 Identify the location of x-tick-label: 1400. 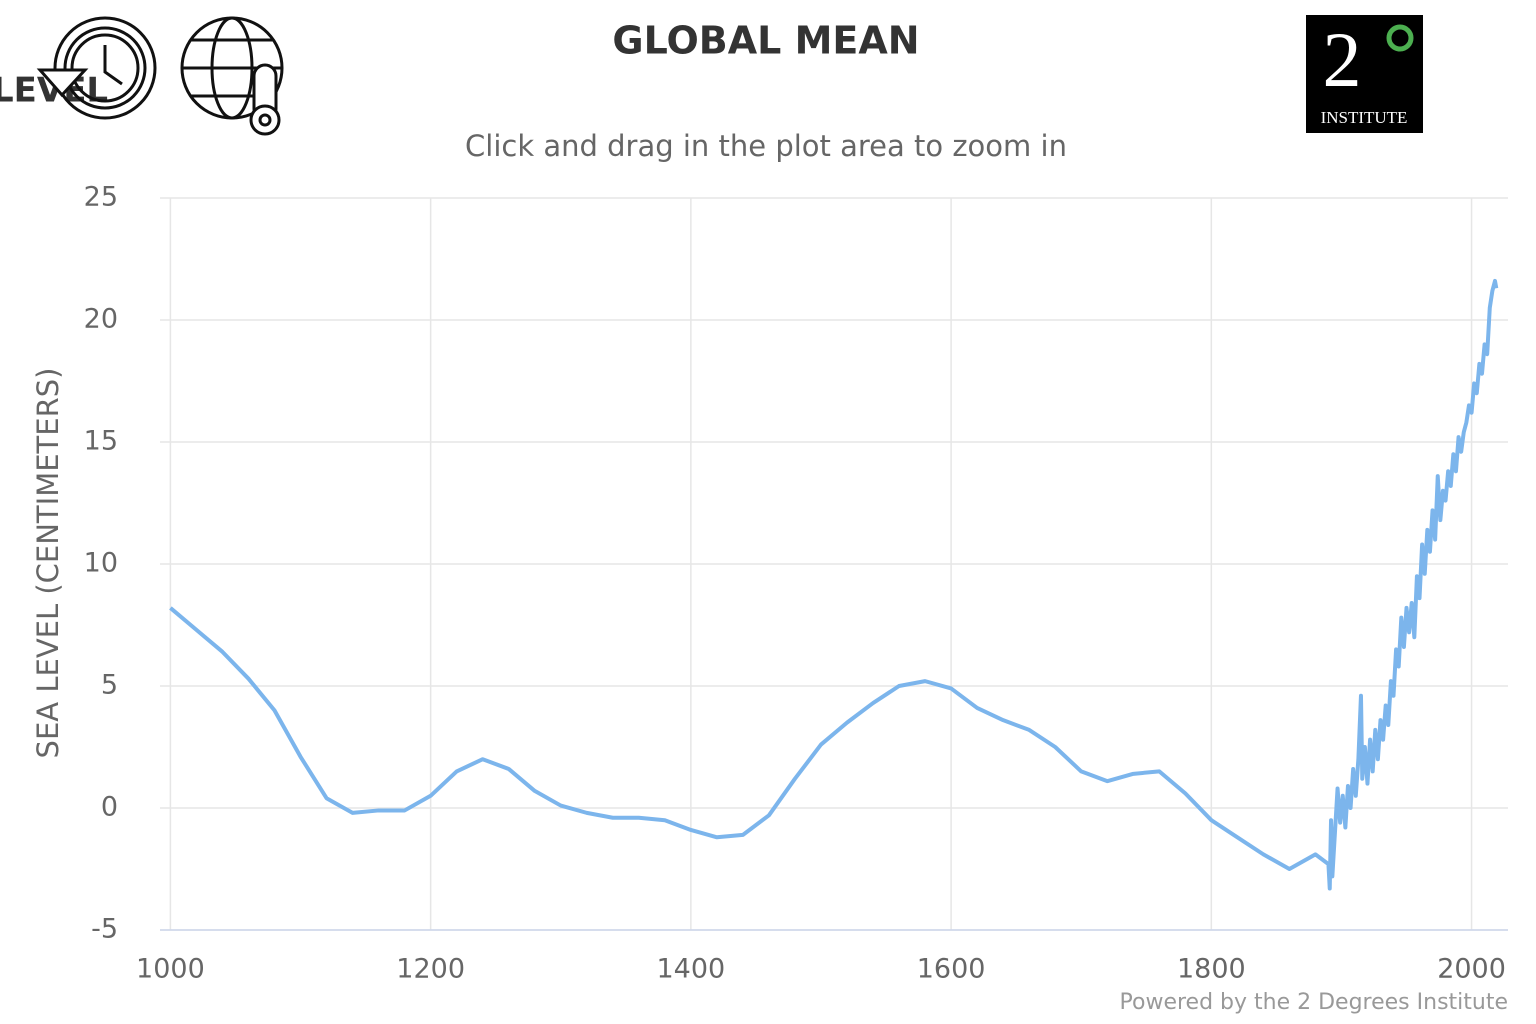
(691, 969).